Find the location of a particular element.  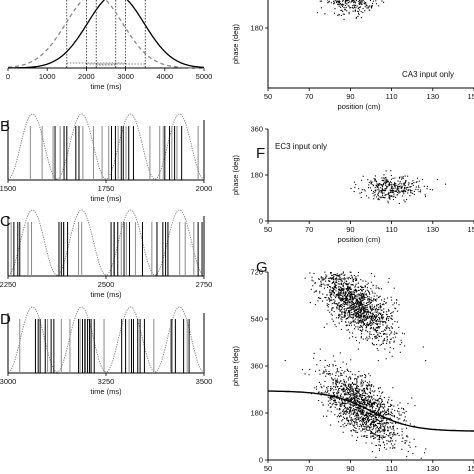

y-axis-label: phase (deg) is located at coordinates (235, 365).